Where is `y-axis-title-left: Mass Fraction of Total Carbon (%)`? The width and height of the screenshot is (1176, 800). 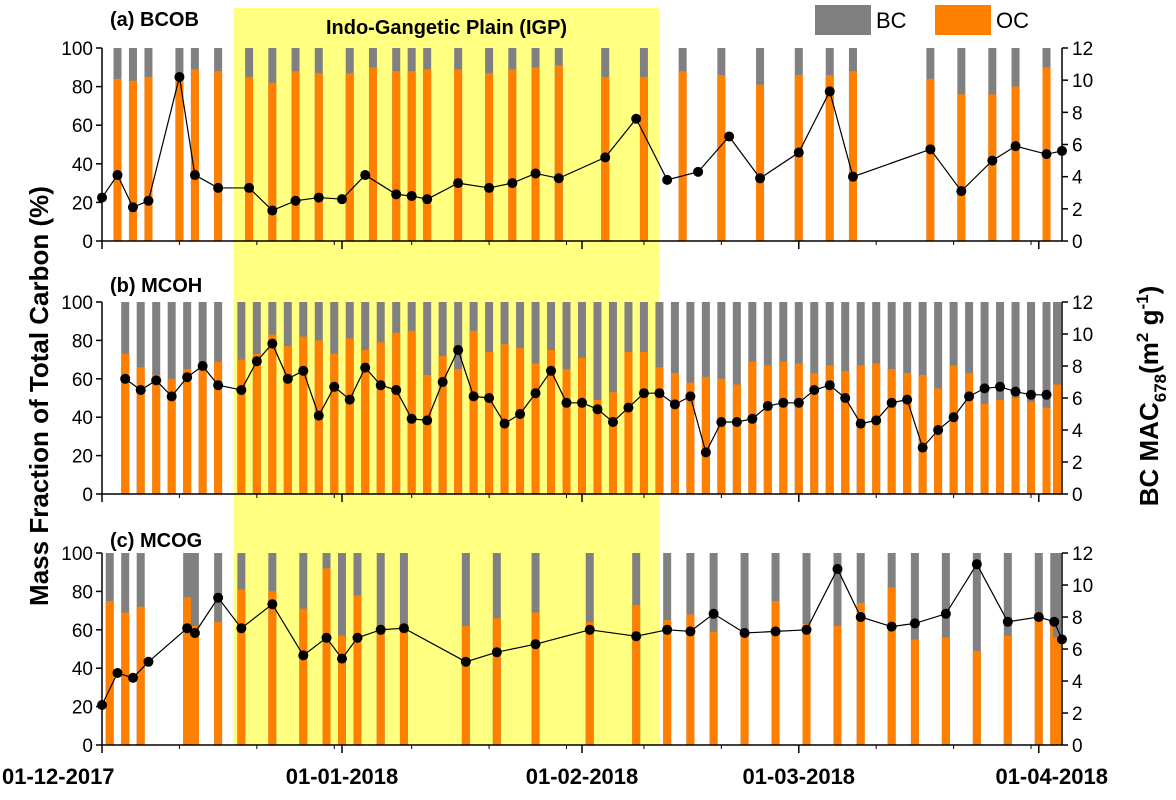
y-axis-title-left: Mass Fraction of Total Carbon (%) is located at coordinates (39, 396).